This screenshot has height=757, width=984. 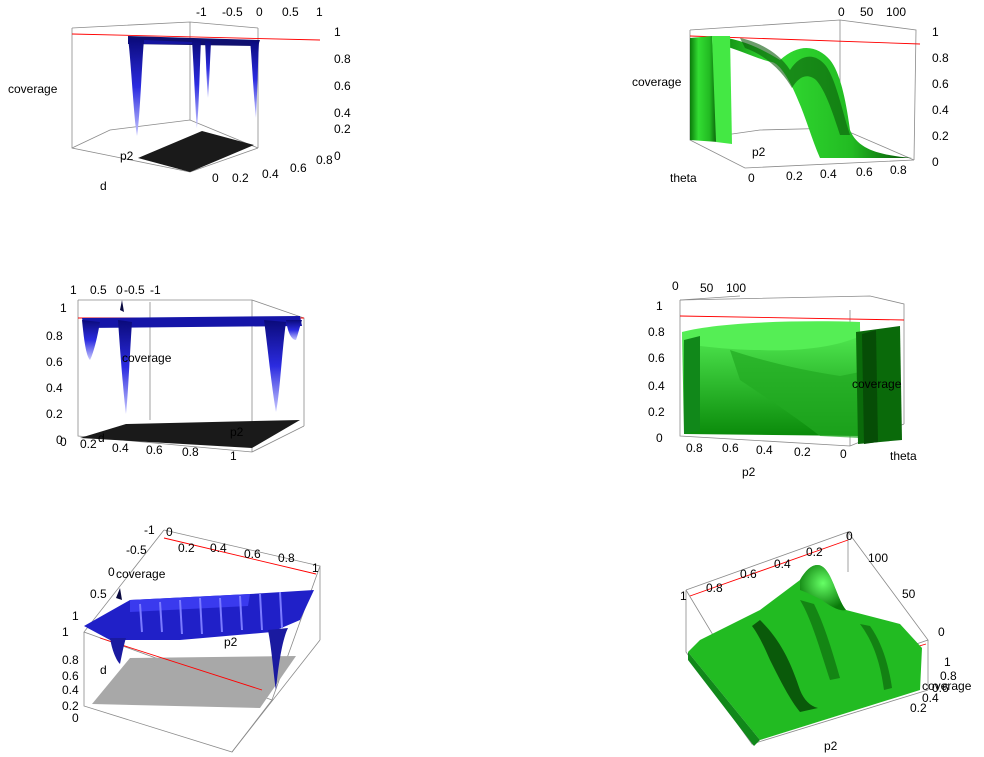 I want to click on x-tick-label: -0.5, so click(x=134, y=290).